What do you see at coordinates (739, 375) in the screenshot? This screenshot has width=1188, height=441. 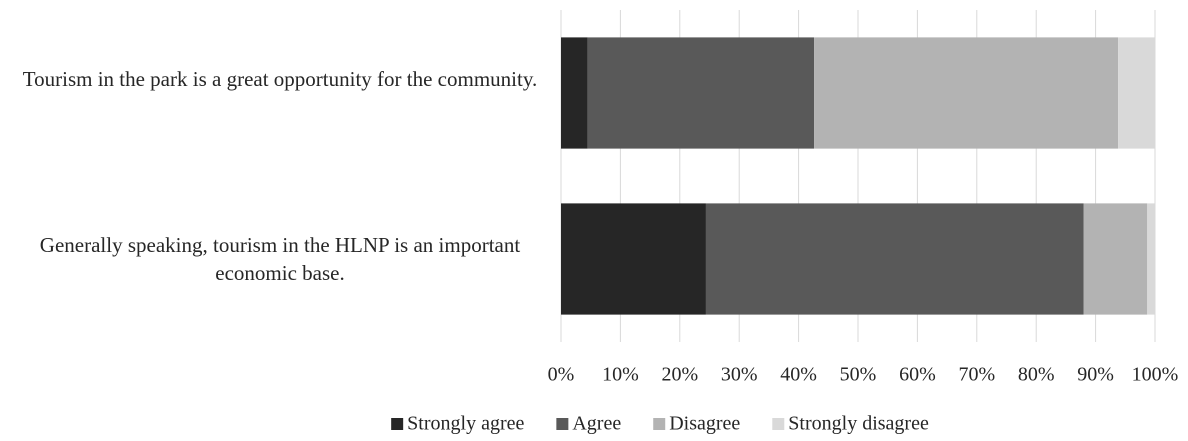 I see `x-tick-label: 30%` at bounding box center [739, 375].